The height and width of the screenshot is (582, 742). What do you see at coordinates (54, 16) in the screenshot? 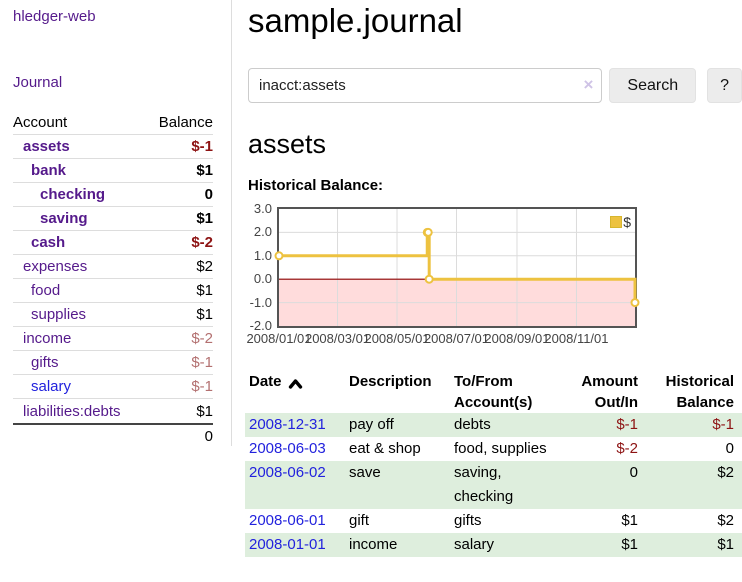
I see `app-brand-link: hledger-web` at bounding box center [54, 16].